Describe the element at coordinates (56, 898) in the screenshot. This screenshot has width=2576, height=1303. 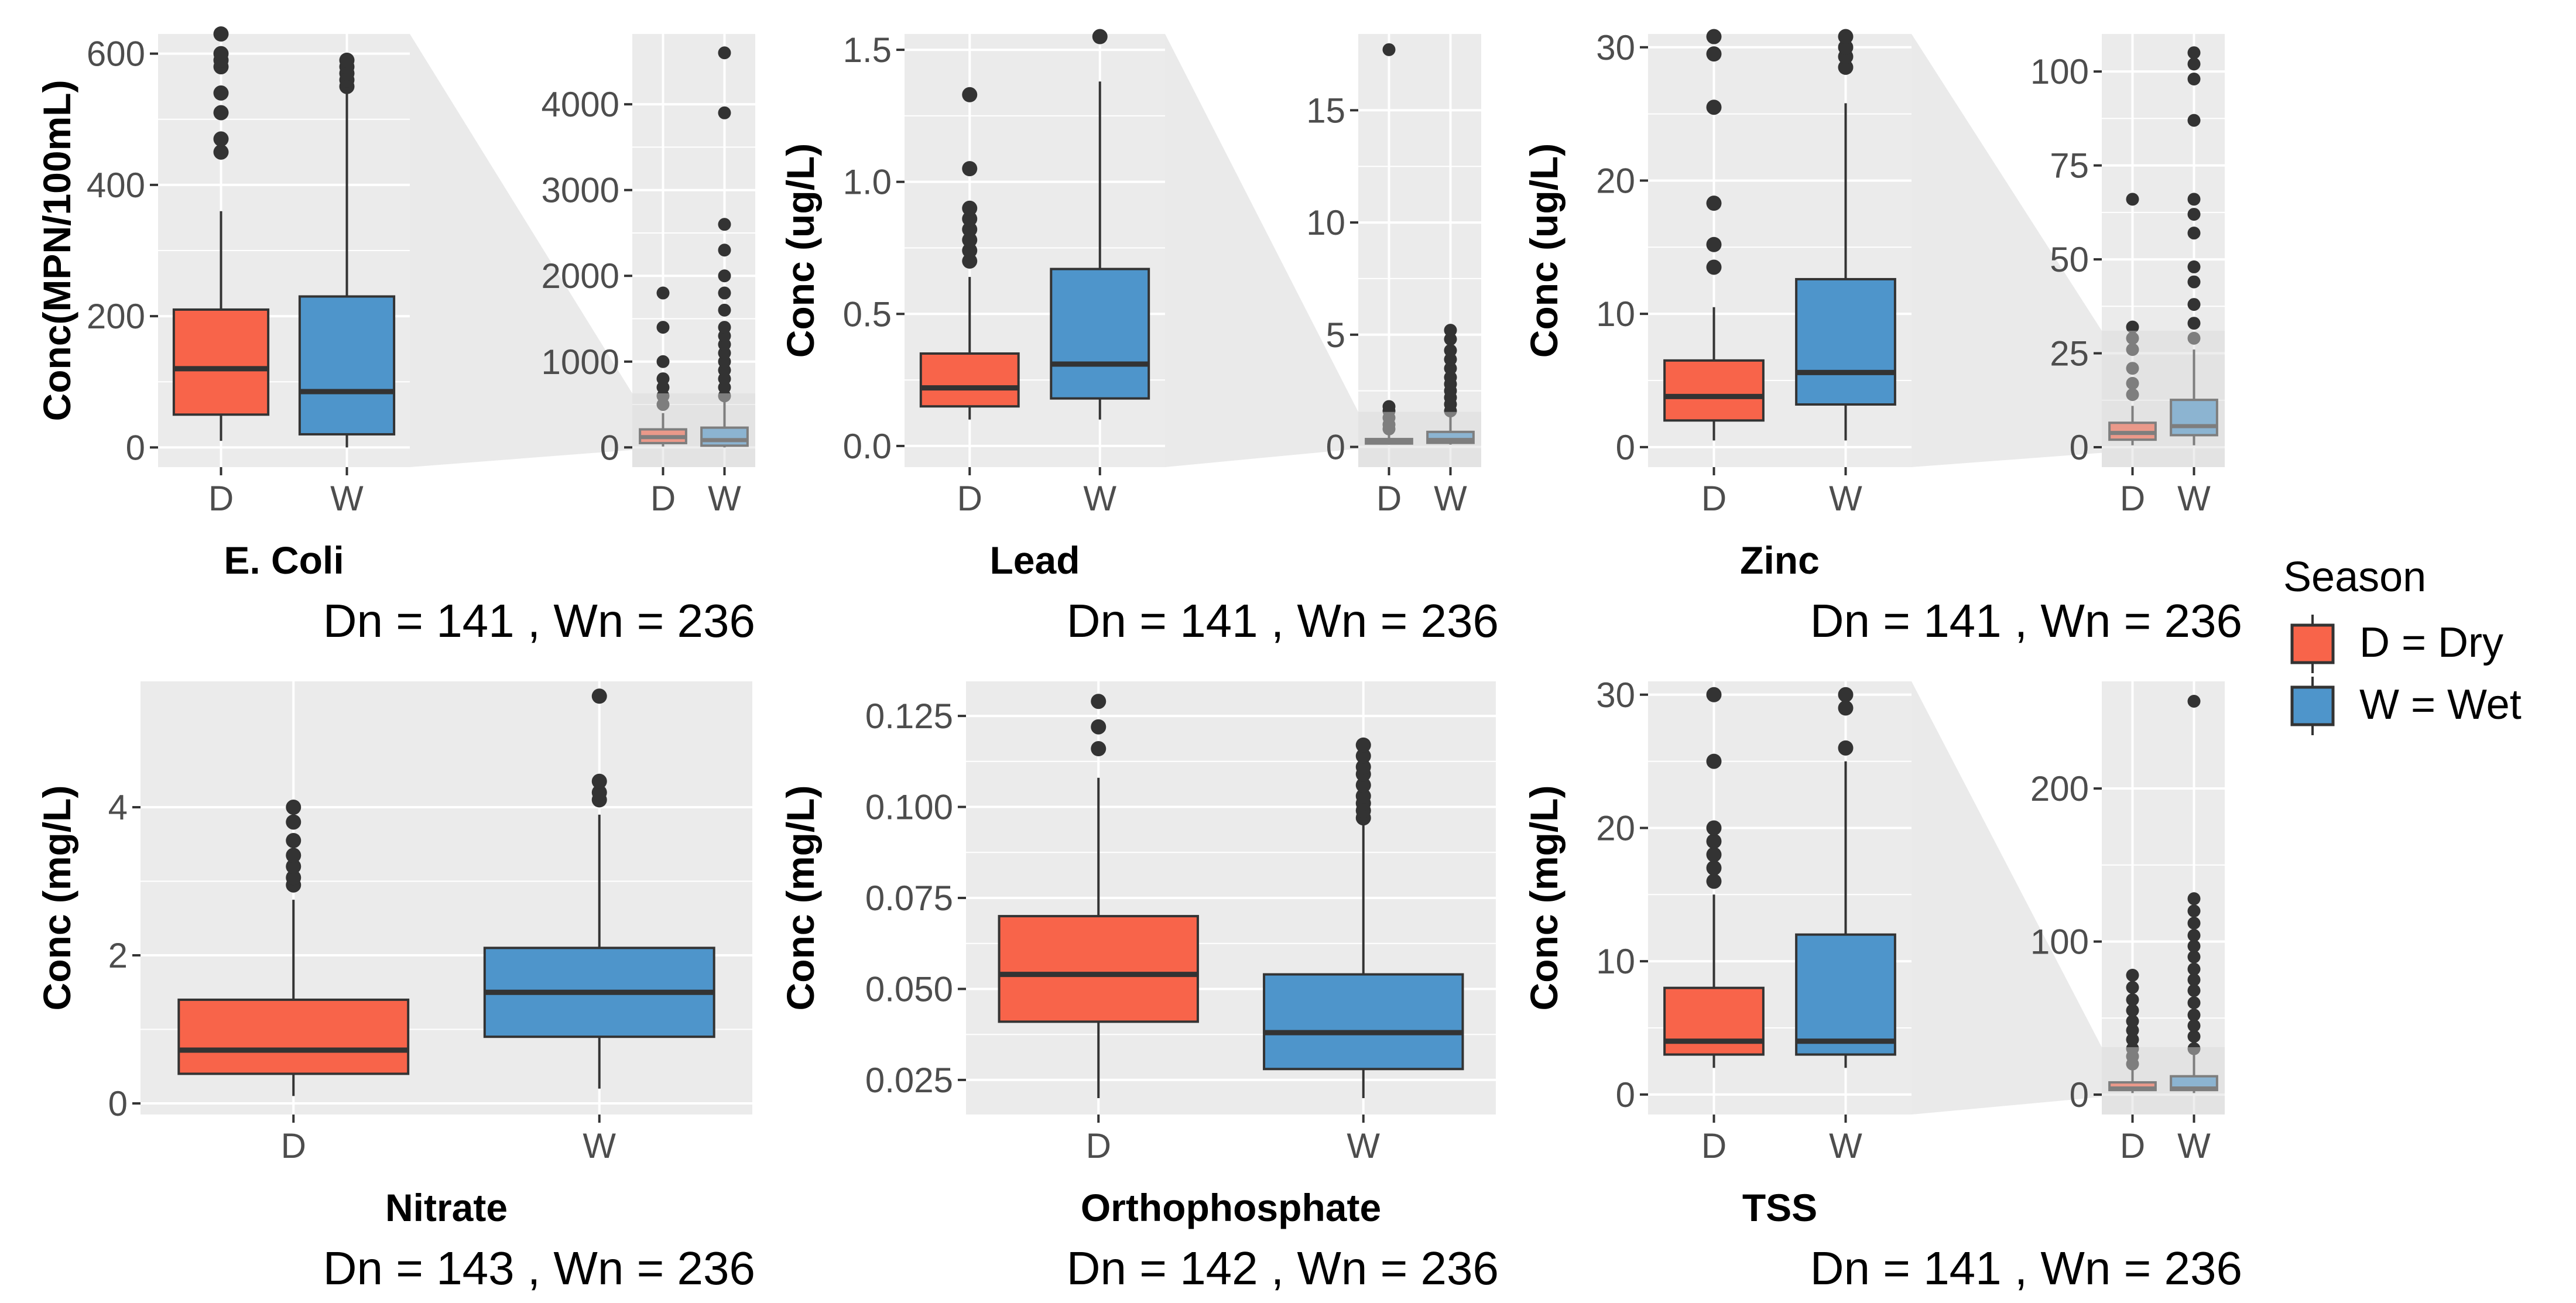
I see `nitrate-ylabel: Conc (mg/L)` at that location.